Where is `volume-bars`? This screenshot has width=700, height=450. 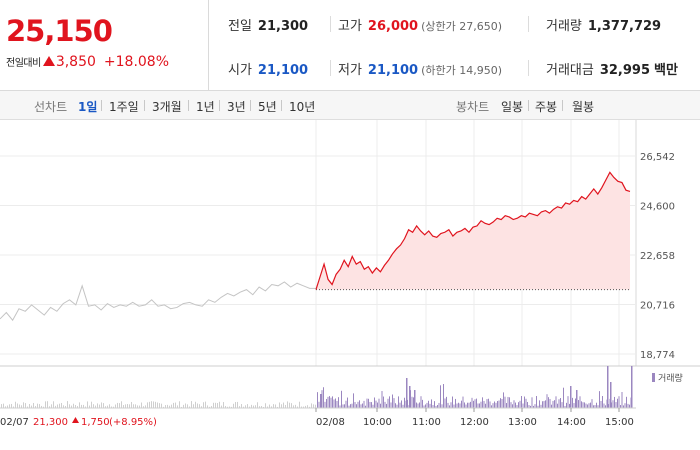
volume-bars is located at coordinates (317, 387).